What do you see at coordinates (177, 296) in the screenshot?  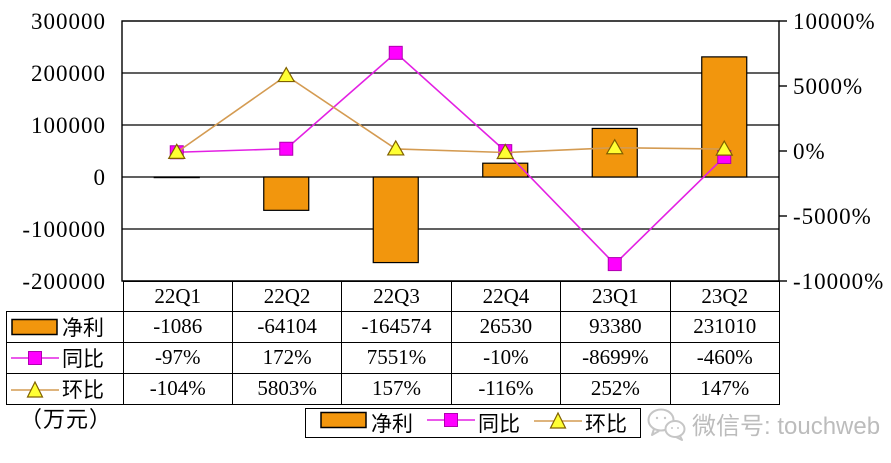 I see `quarter-header-22Q1: 22Q1` at bounding box center [177, 296].